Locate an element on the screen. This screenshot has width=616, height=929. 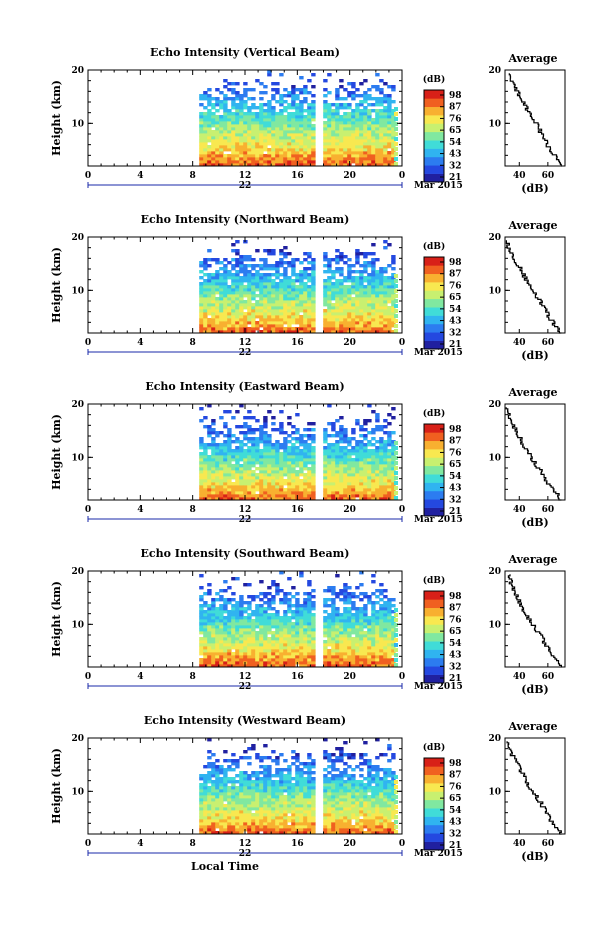
colorbar-segment is located at coordinates (434, 637).